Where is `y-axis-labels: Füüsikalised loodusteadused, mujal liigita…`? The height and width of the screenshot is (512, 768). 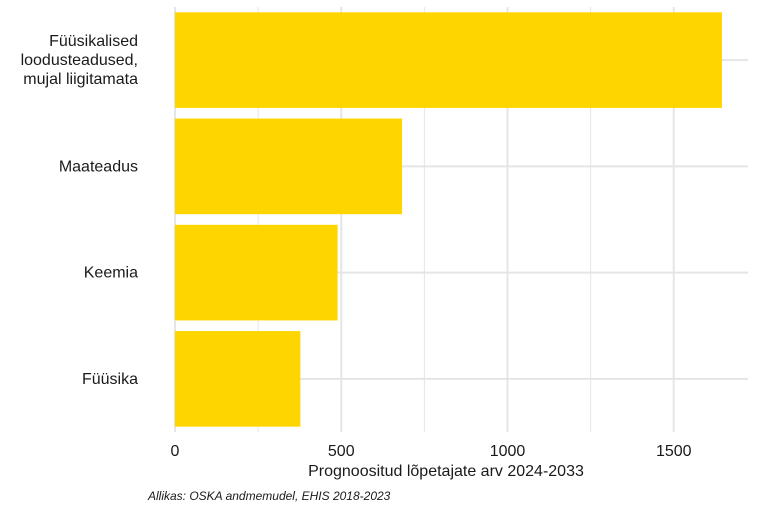
y-axis-labels: Füüsikalised loodusteadused, mujal liigita… is located at coordinates (80, 210).